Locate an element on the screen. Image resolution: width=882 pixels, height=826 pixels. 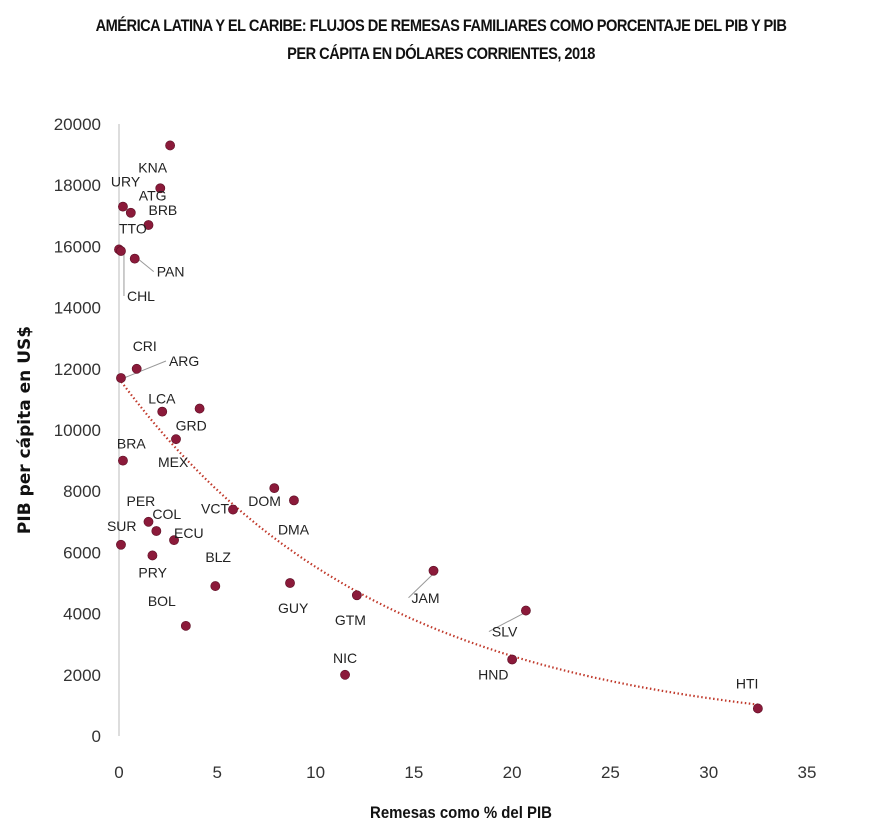
x-tick-label: 30 is located at coordinates (708, 772).